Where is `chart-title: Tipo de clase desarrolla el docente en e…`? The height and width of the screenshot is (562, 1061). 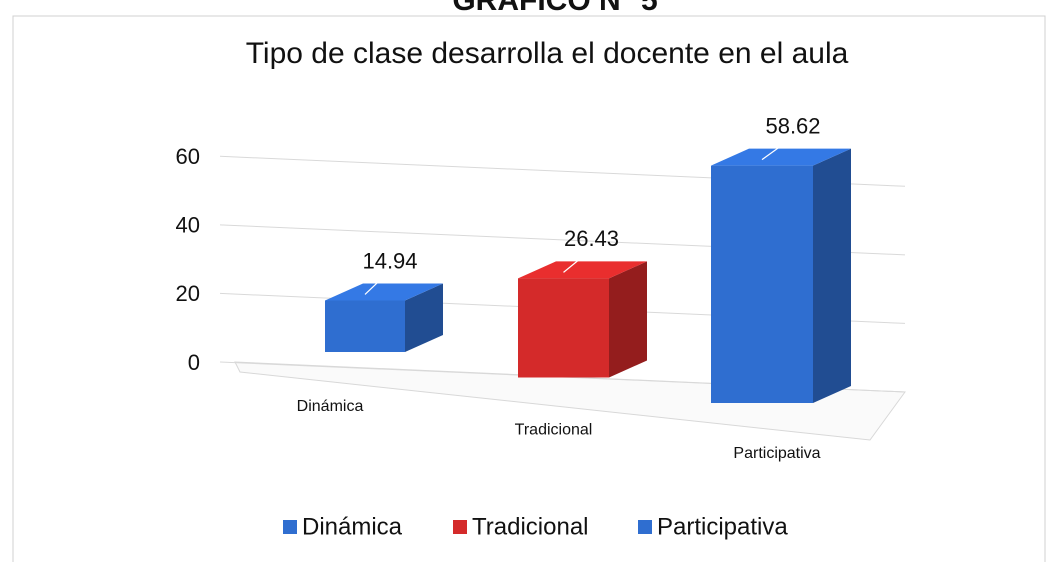
chart-title: Tipo de clase desarrolla el docente en e… is located at coordinates (547, 53).